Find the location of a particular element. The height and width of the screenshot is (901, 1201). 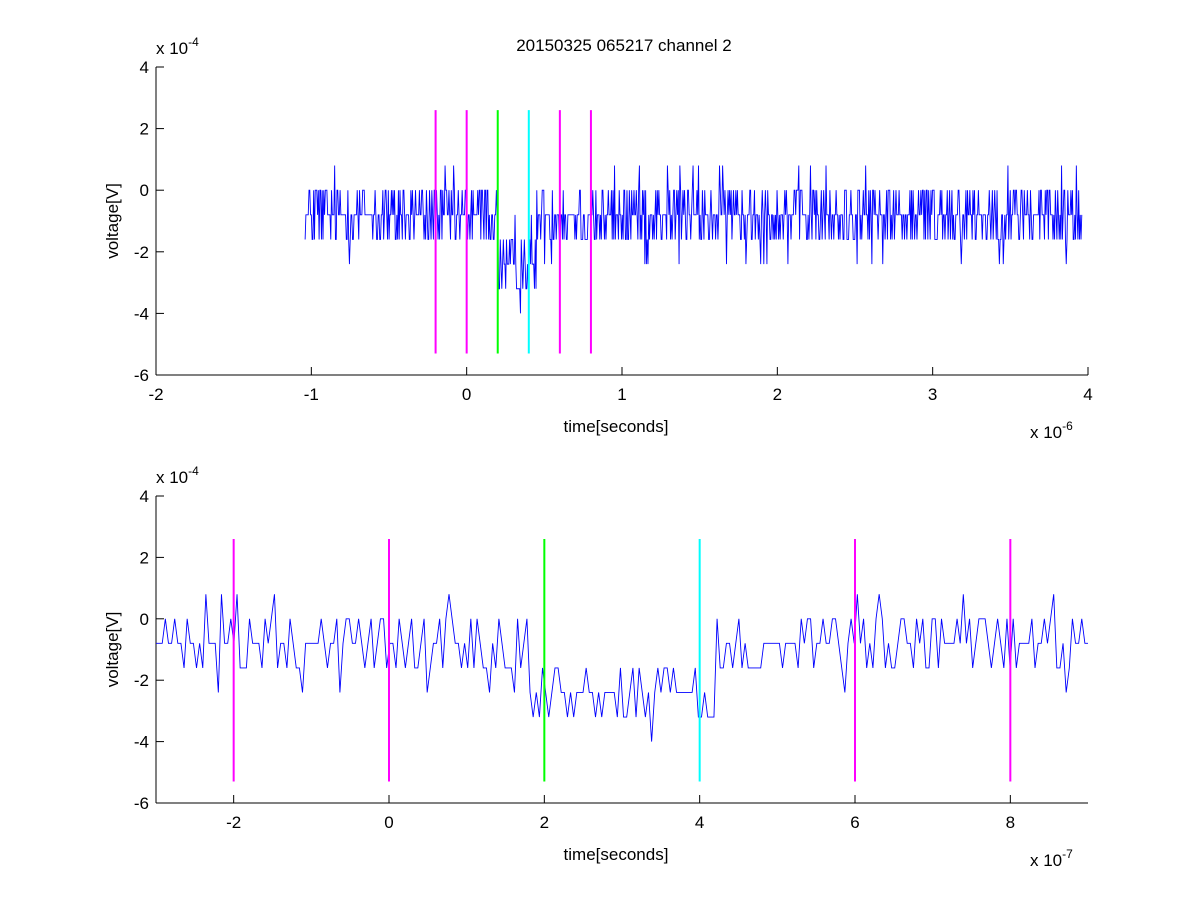

x-exponent-label: x 10-6 is located at coordinates (1051, 430).